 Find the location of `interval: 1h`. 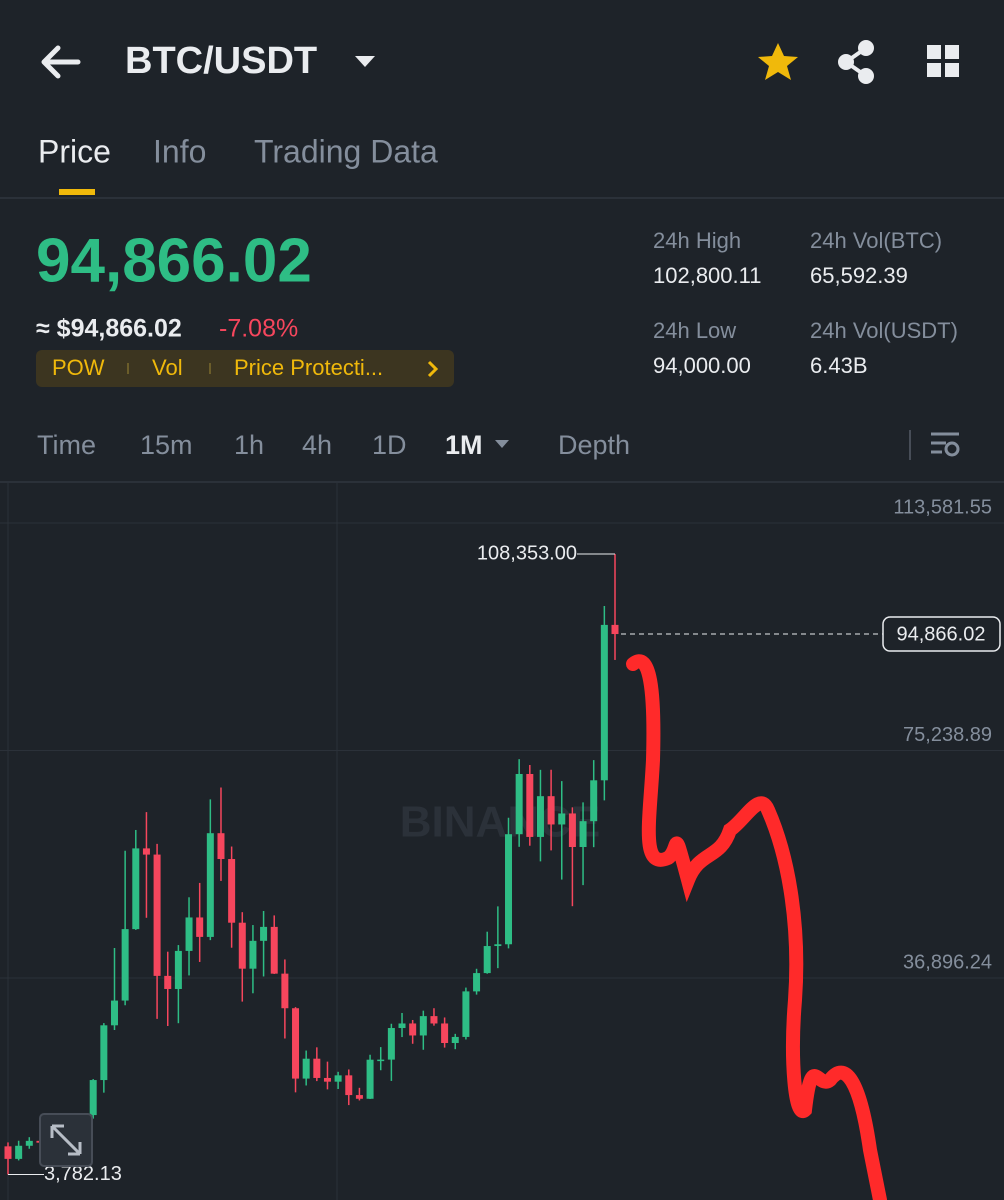

interval: 1h is located at coordinates (249, 445).